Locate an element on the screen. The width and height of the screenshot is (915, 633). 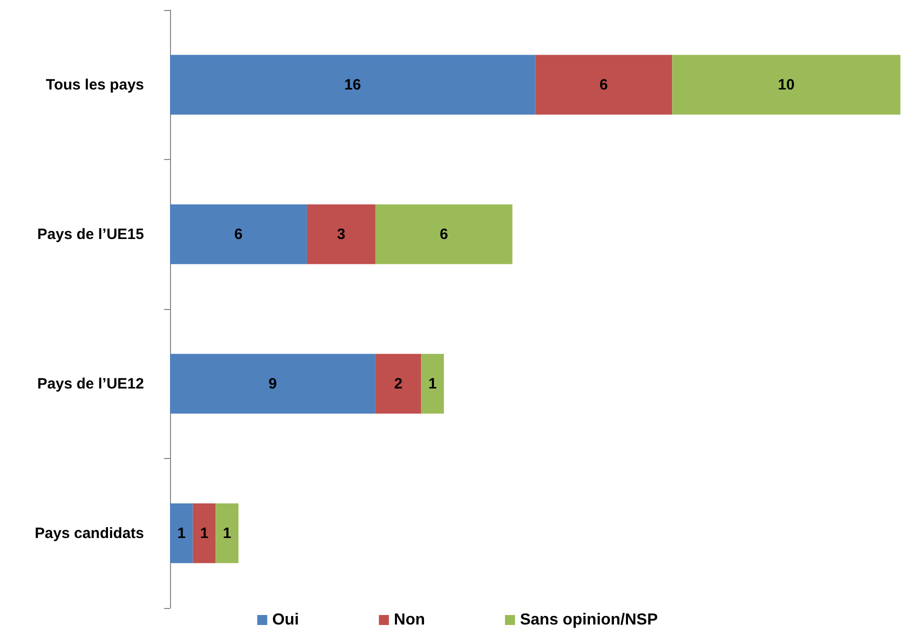
data-label: 3 is located at coordinates (341, 234).